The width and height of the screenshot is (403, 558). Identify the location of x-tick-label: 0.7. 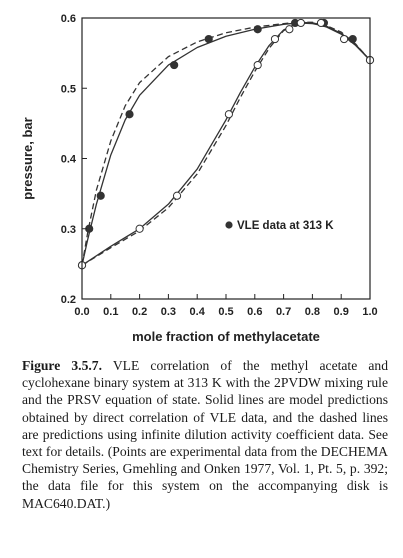
(283, 312).